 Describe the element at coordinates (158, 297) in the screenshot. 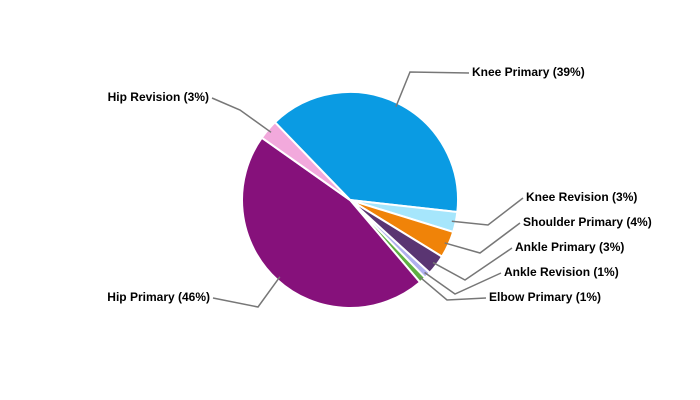

I see `slice-label: Hip Primary (46%)` at that location.